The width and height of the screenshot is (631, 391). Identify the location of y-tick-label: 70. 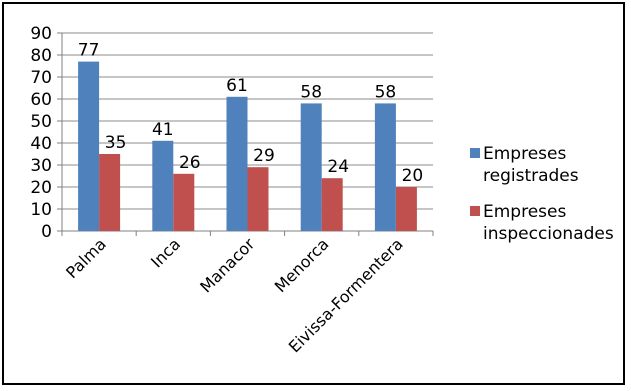
(41, 78).